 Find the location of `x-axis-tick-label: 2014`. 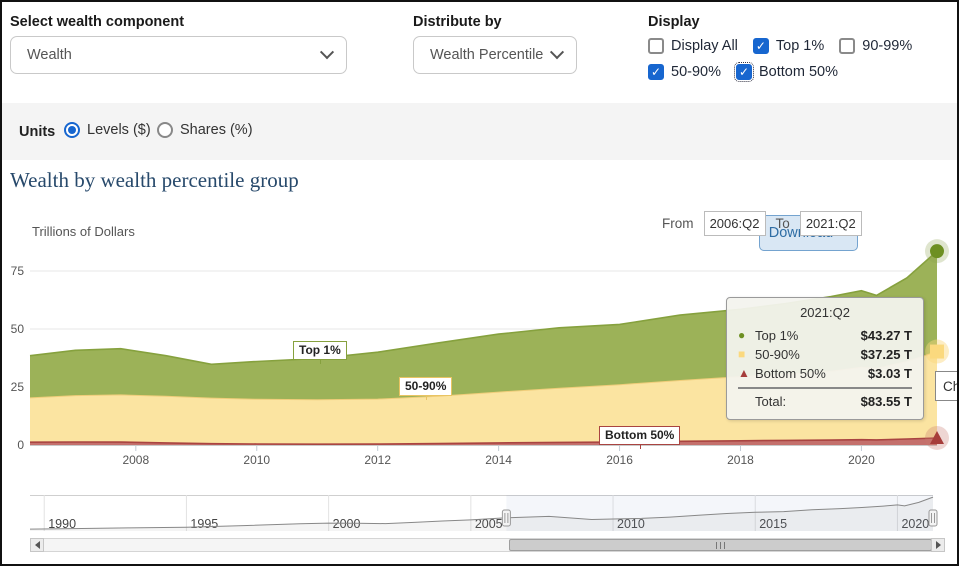

x-axis-tick-label: 2014 is located at coordinates (498, 460).